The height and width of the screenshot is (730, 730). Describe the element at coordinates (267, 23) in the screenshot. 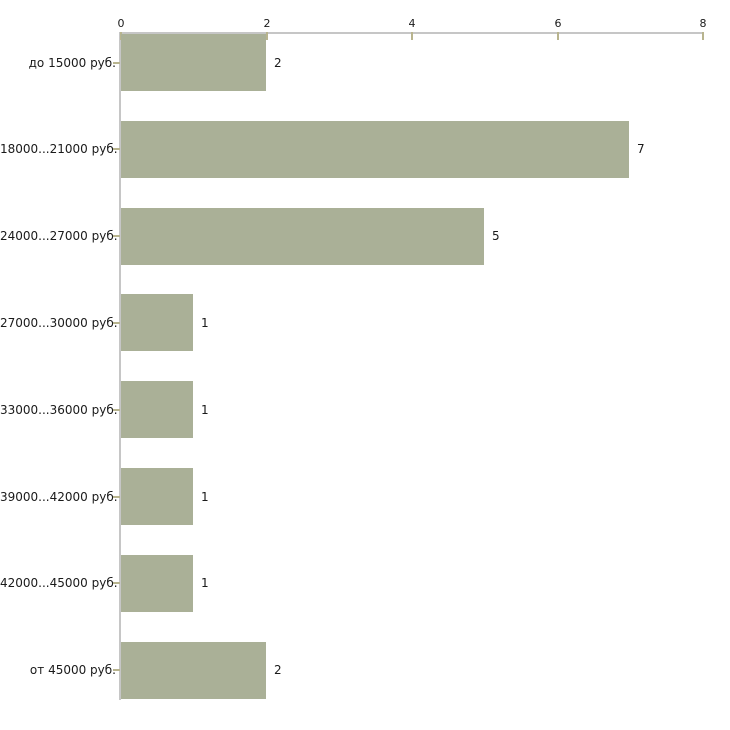

I see `x-tick-label: 2` at that location.